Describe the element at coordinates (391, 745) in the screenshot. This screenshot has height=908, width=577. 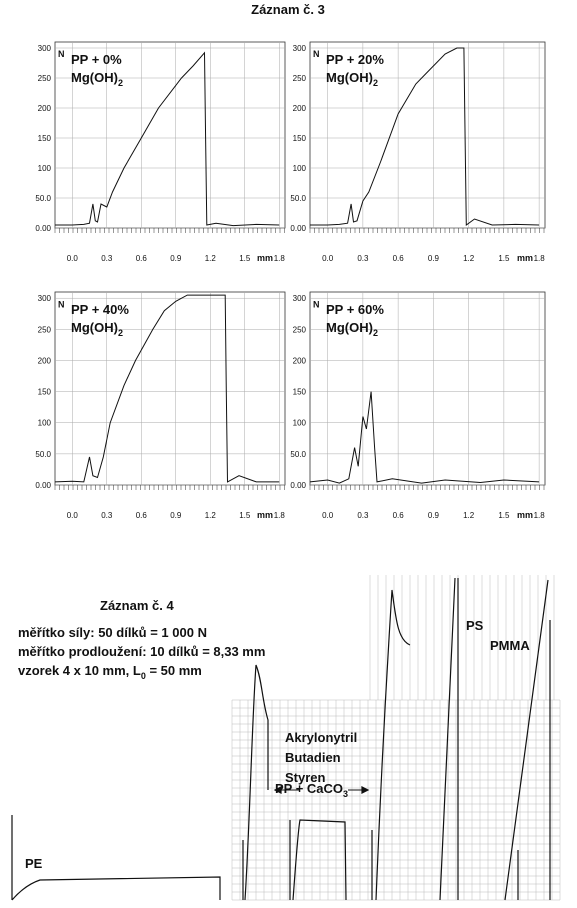
I see `trace-abs2` at that location.